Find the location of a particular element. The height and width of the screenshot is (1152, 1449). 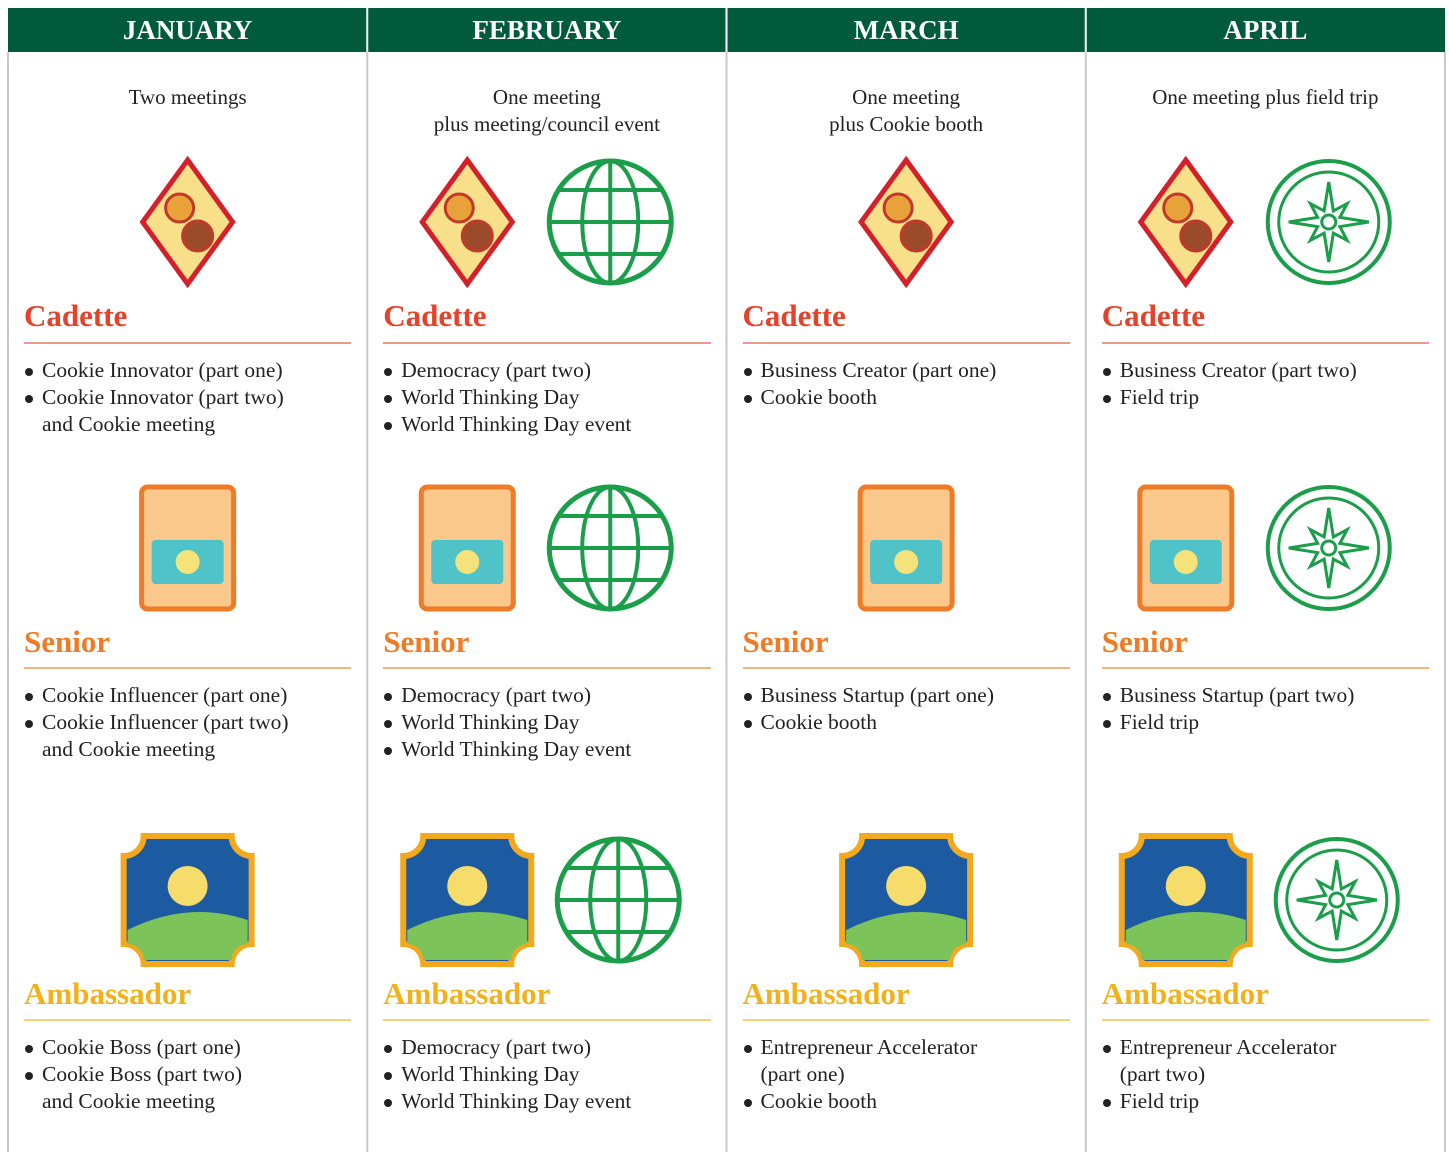

list-item: Cookie Boss (part one) is located at coordinates (200, 1047).